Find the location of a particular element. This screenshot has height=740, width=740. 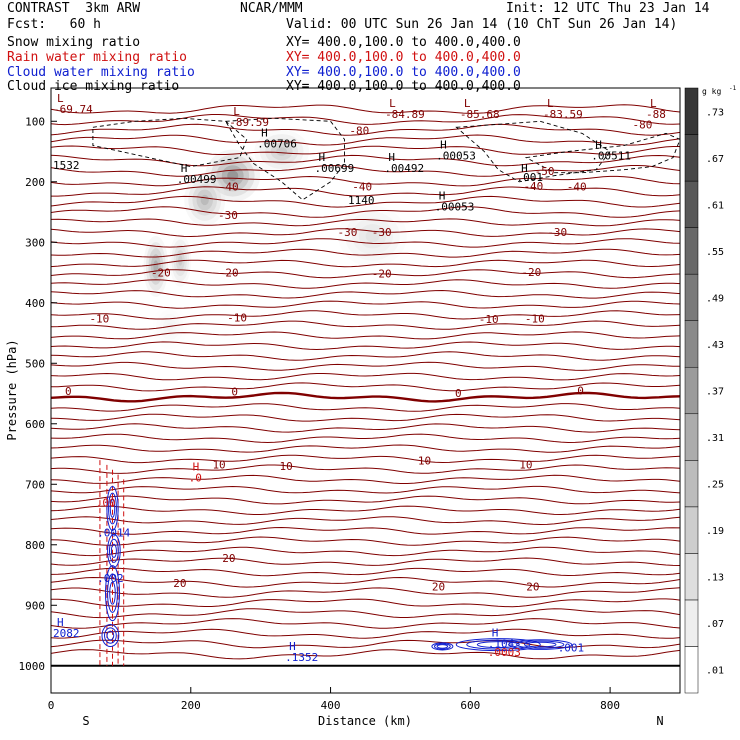

contour-label: -80 is located at coordinates (359, 130).